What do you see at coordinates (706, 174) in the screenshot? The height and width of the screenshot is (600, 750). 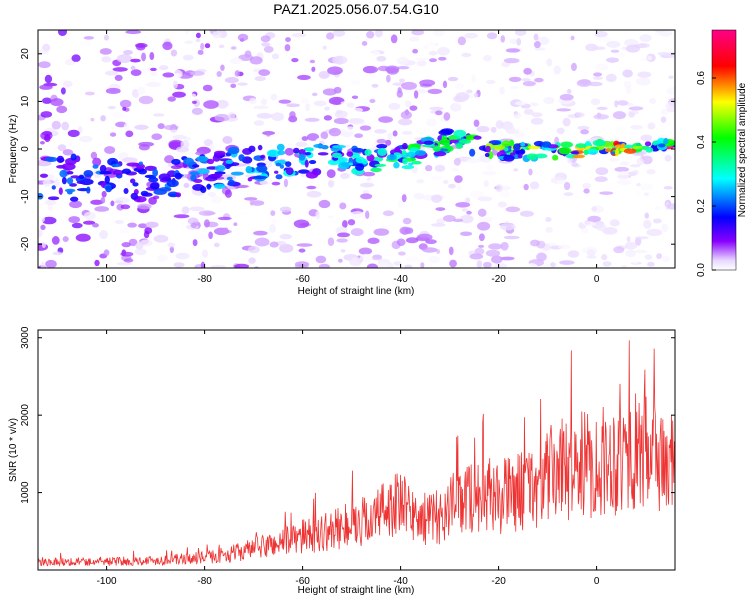 I see `colorbar-ticks: 0.0 0.2 0.4 0.6` at bounding box center [706, 174].